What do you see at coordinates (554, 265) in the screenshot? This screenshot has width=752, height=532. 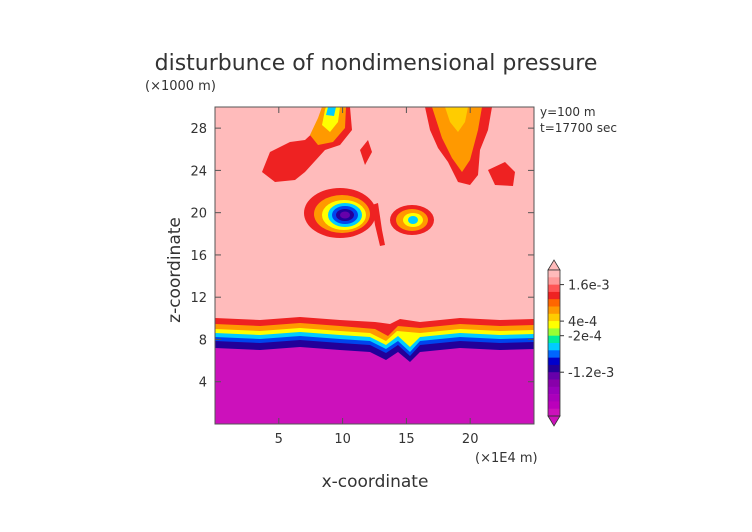 I see `colorbar-arrow-top` at bounding box center [554, 265].